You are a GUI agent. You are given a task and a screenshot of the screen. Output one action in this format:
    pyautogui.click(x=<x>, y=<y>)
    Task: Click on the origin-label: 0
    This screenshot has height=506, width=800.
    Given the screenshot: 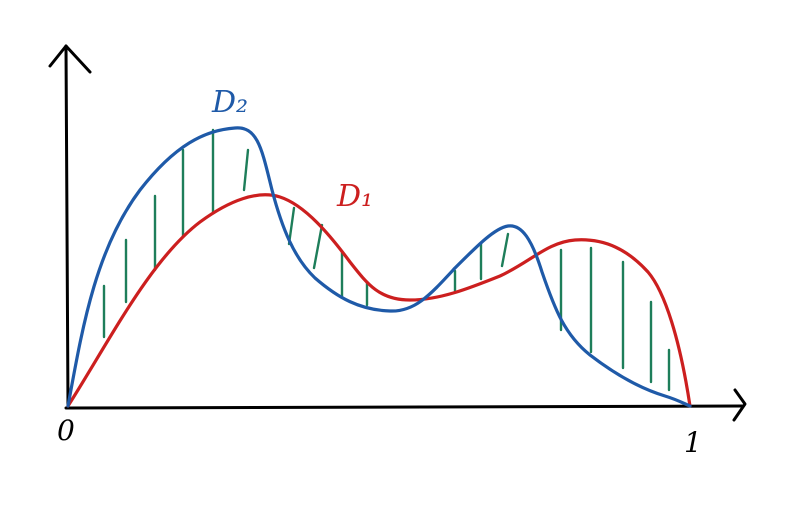 What is the action you would take?
    pyautogui.click(x=66, y=430)
    